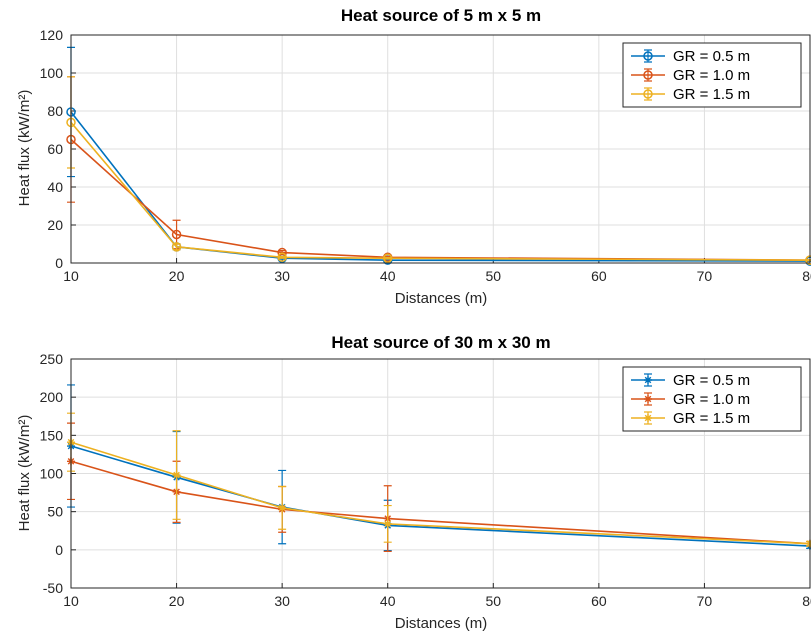 This screenshot has height=633, width=811. I want to click on chart-title: Heat source of 30 m x 30 m, so click(440, 342).